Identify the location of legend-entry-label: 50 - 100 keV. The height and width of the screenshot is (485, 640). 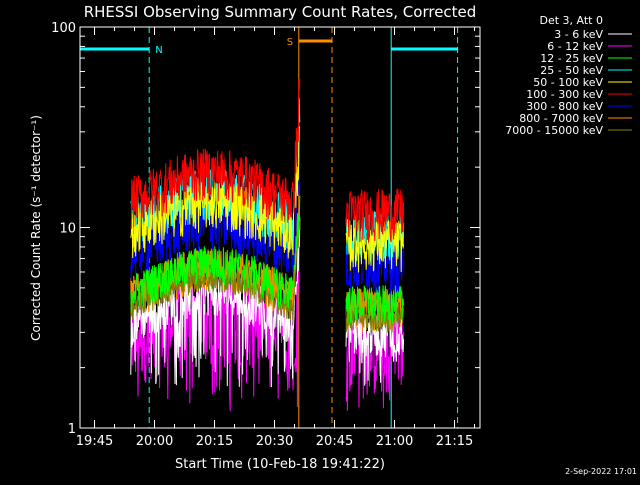
(568, 82).